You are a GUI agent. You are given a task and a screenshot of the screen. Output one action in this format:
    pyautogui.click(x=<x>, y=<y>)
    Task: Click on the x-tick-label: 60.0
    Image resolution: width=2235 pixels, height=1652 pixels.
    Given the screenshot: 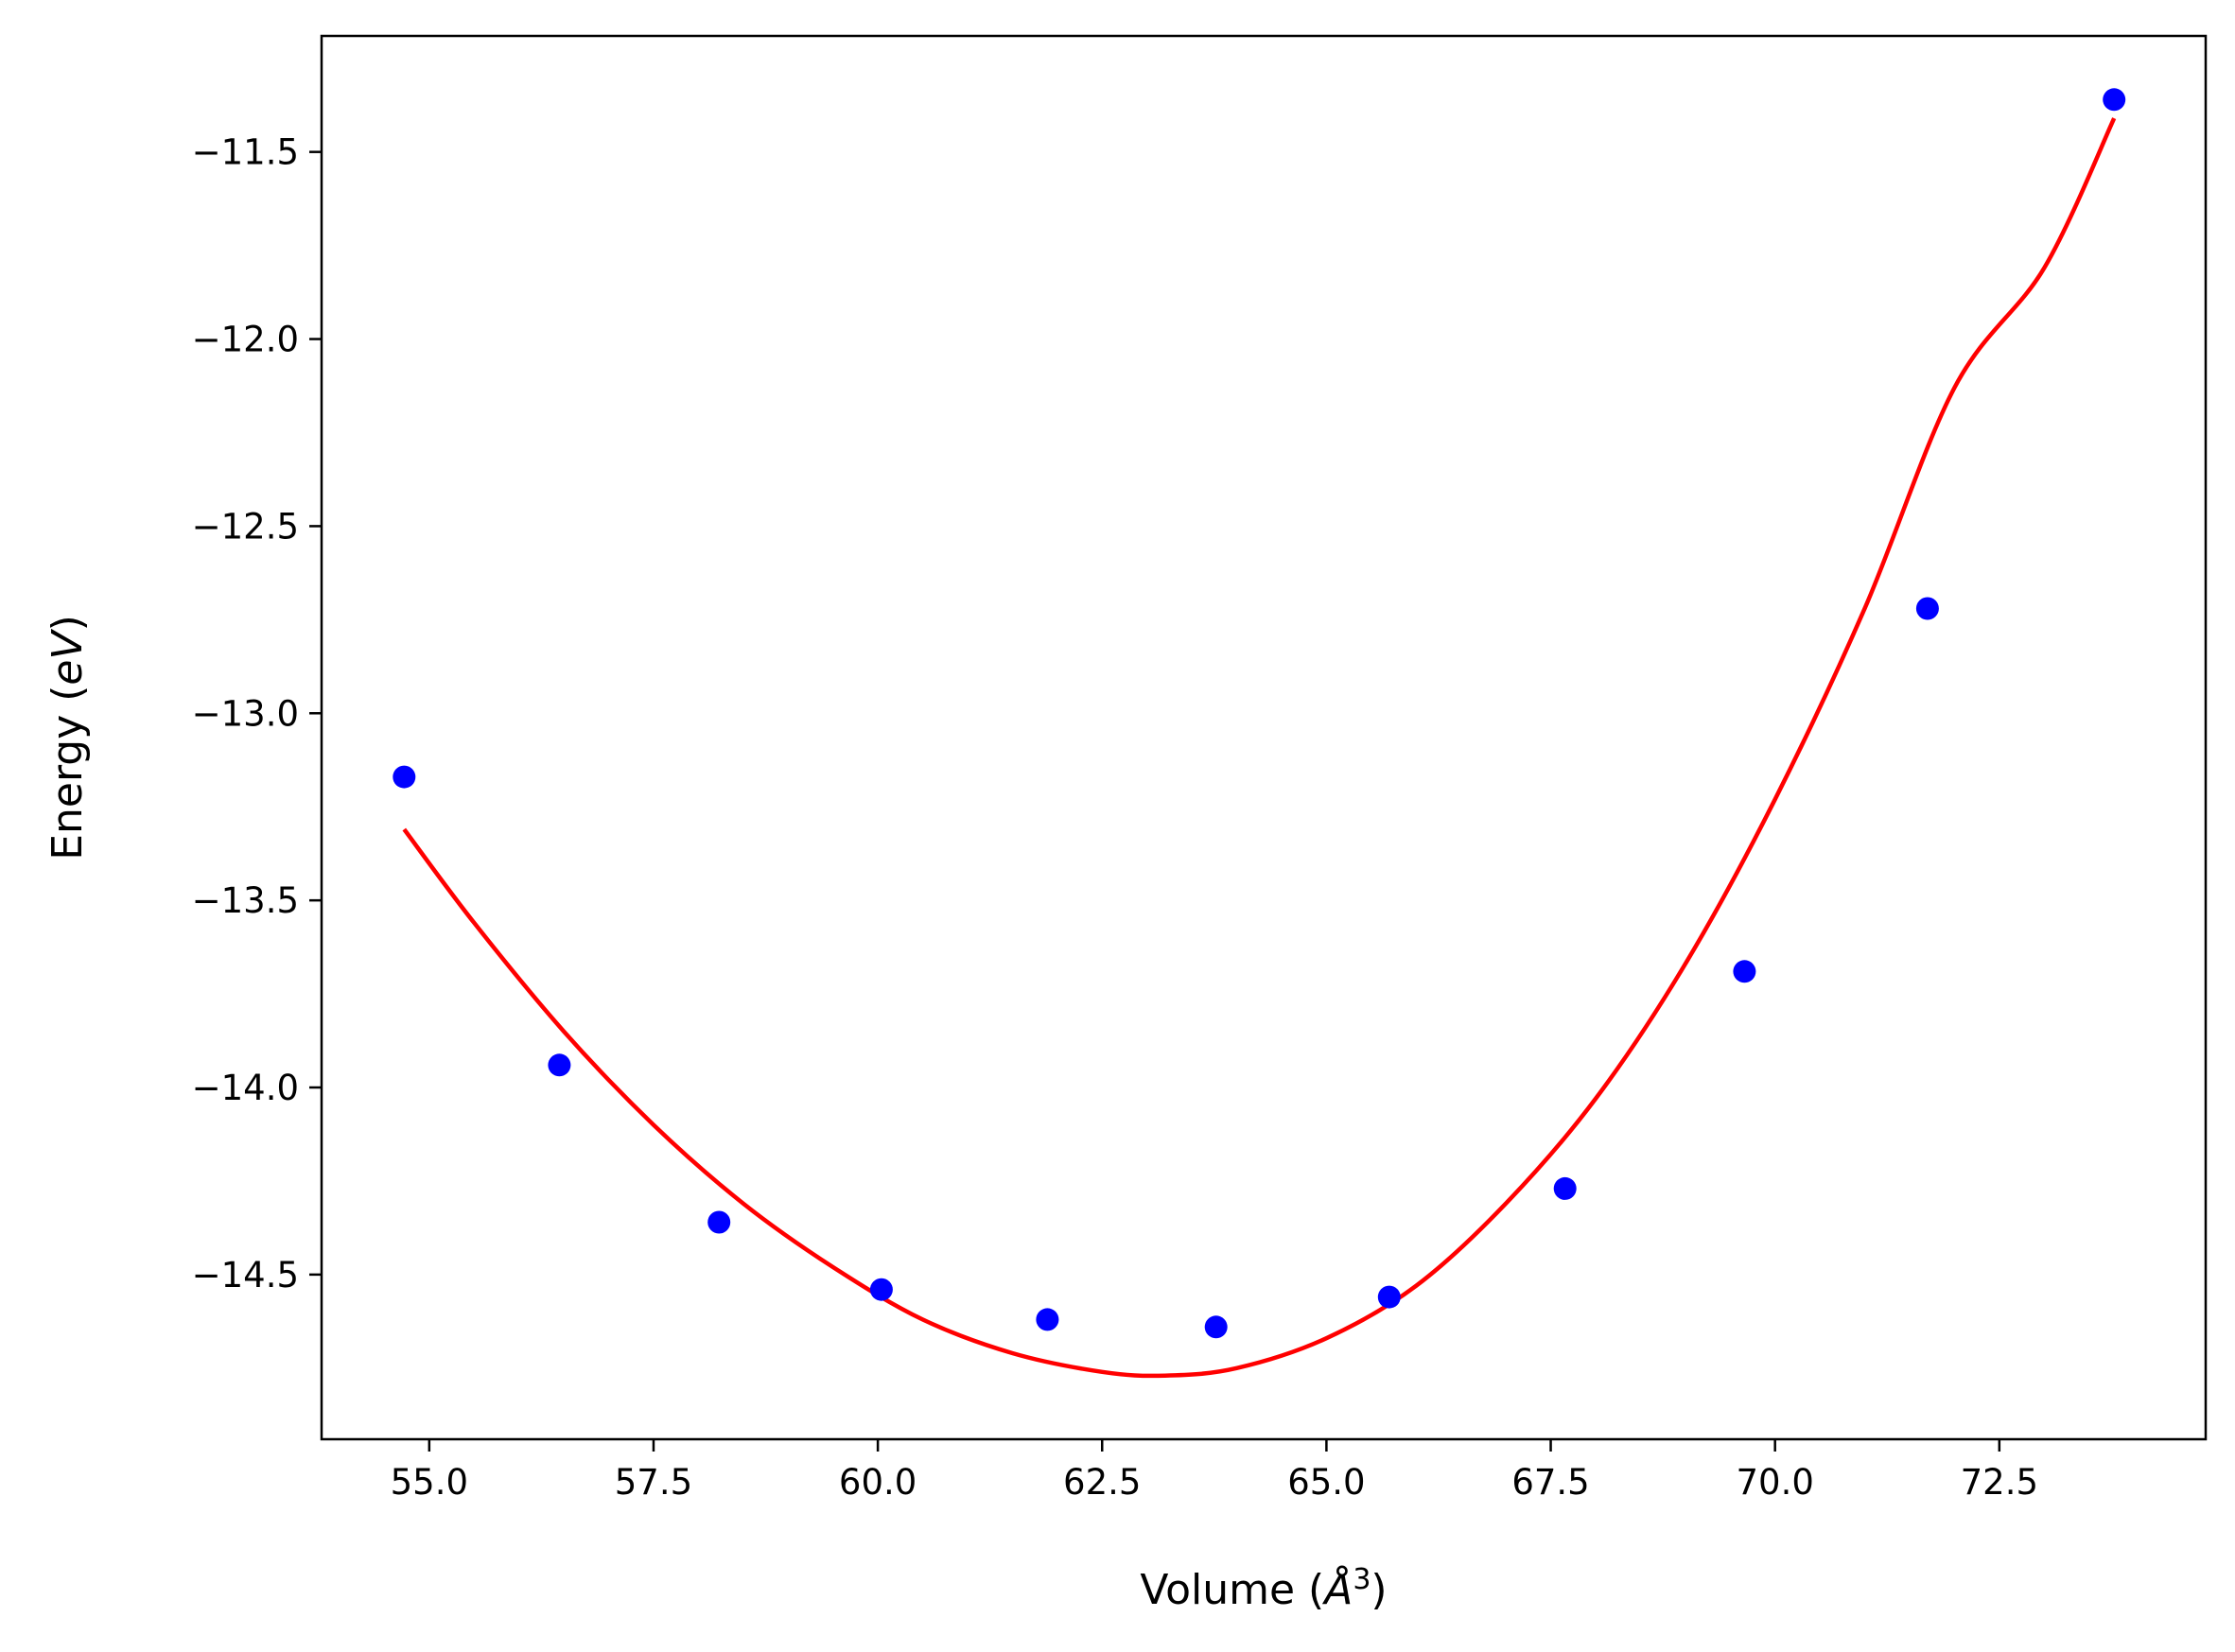 What is the action you would take?
    pyautogui.click(x=878, y=1483)
    